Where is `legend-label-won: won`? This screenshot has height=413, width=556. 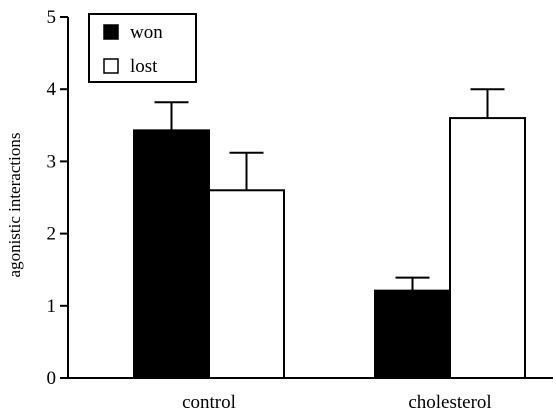 legend-label-won: won is located at coordinates (146, 32).